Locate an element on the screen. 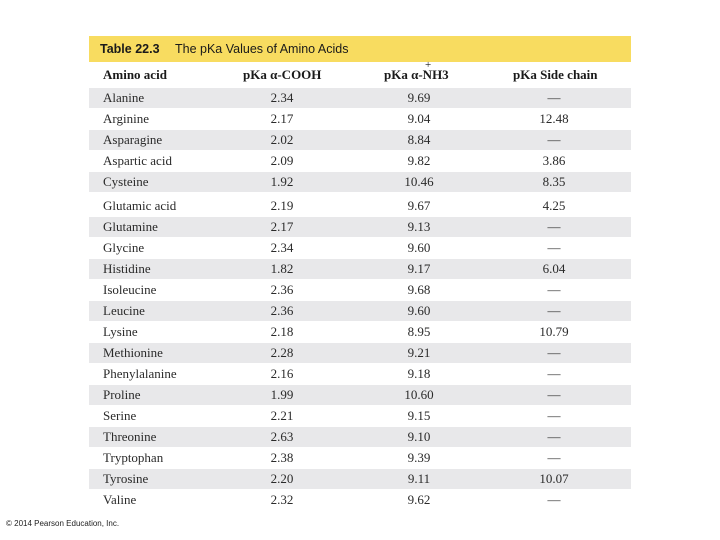 The width and height of the screenshot is (720, 540). table-row: Aspartic acid 2.09 9.82 3.86 is located at coordinates (360, 161).